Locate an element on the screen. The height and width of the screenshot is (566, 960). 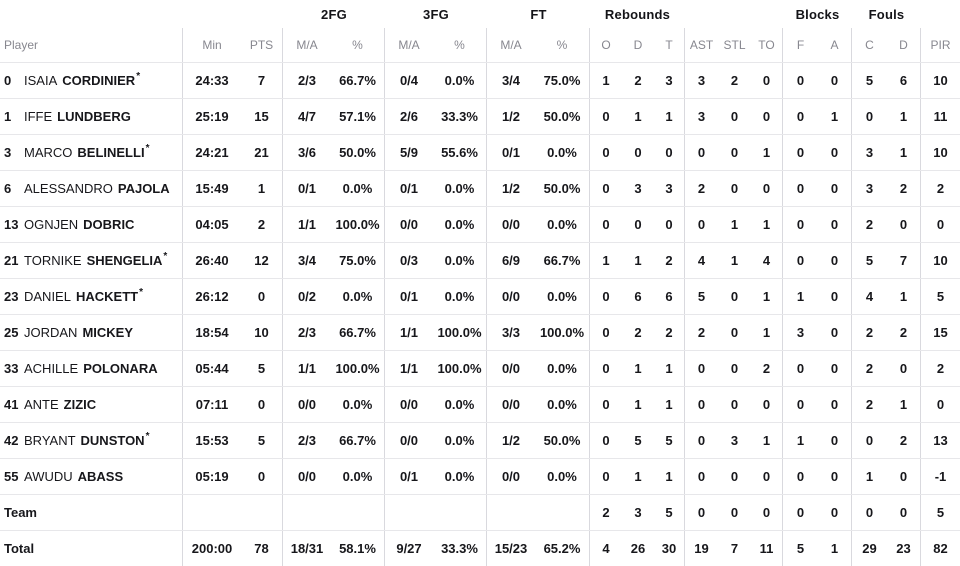
stat-cell-stl: 2 is located at coordinates (734, 80).